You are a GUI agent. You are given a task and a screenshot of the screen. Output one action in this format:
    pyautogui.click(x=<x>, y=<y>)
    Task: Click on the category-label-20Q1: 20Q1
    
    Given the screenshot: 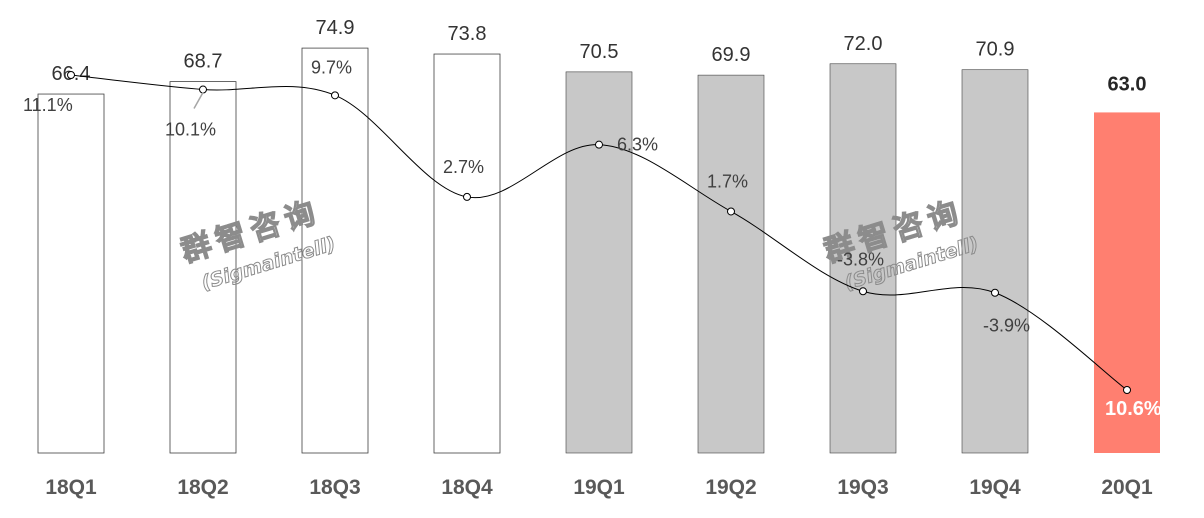 What is the action you would take?
    pyautogui.click(x=1127, y=487)
    